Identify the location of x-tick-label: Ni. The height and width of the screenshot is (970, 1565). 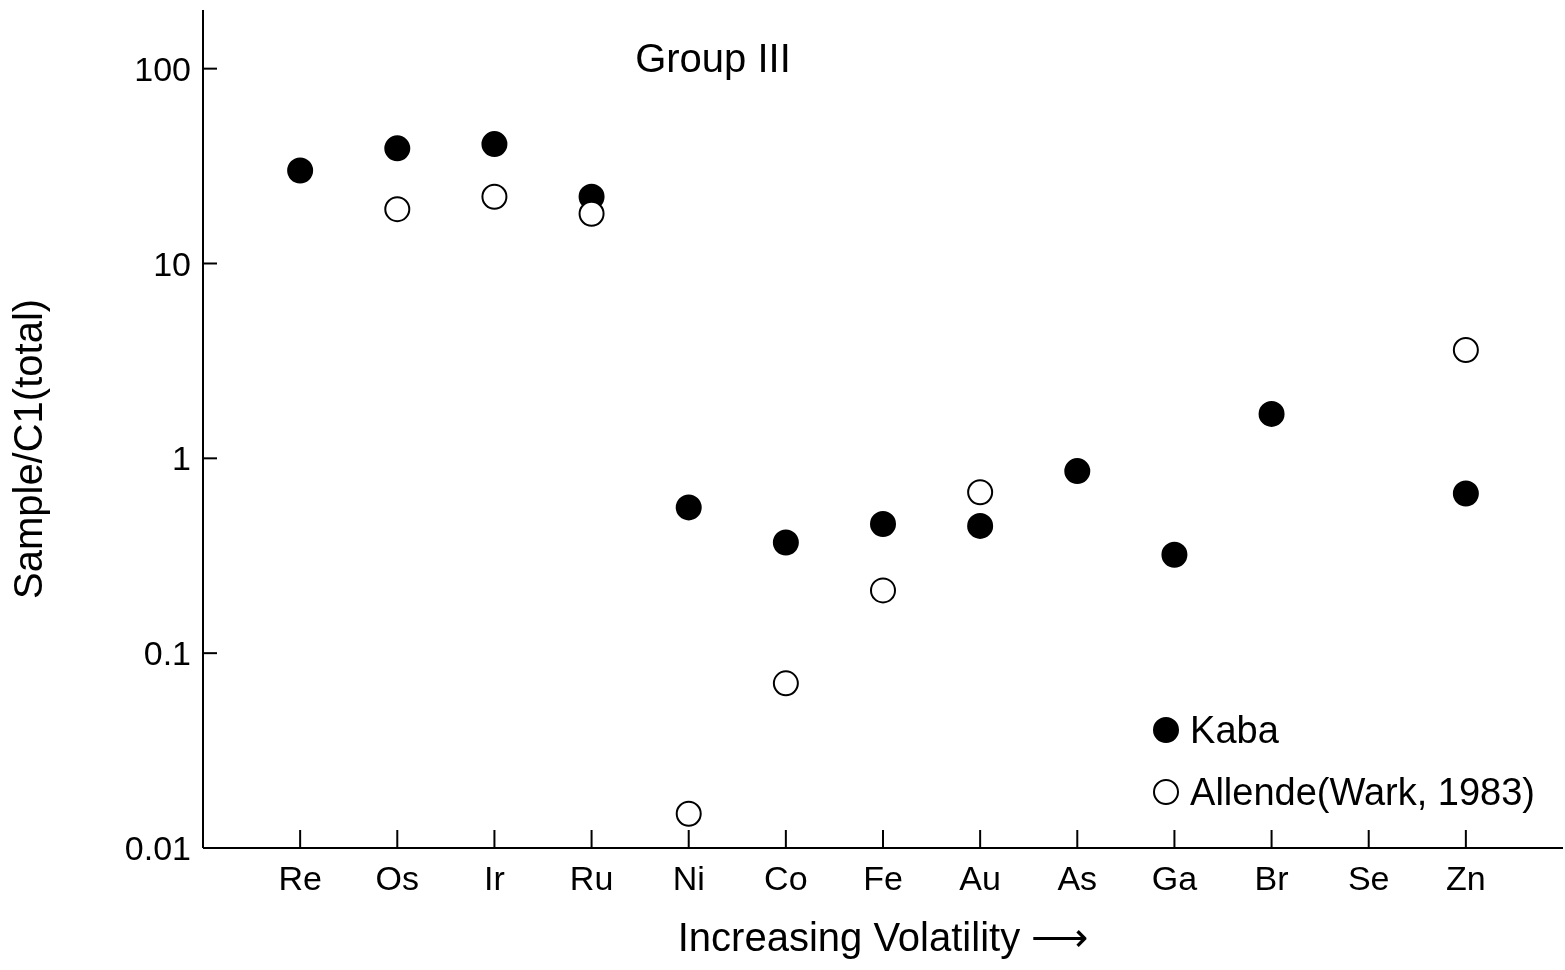
(688, 878).